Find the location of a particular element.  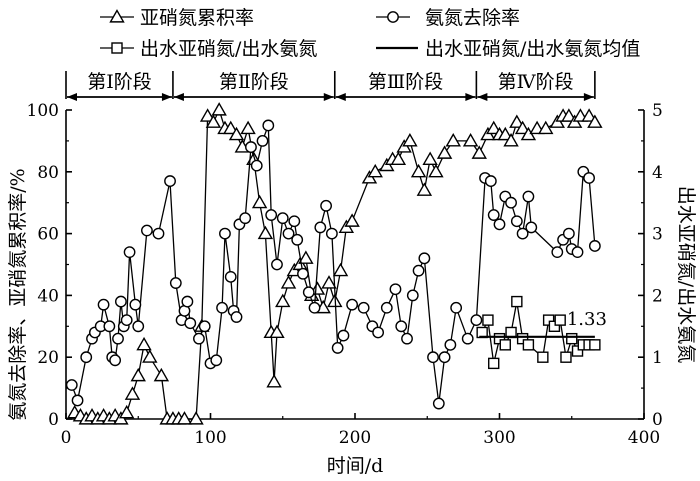

ratio-mean-label: 1.33 is located at coordinates (587, 319).